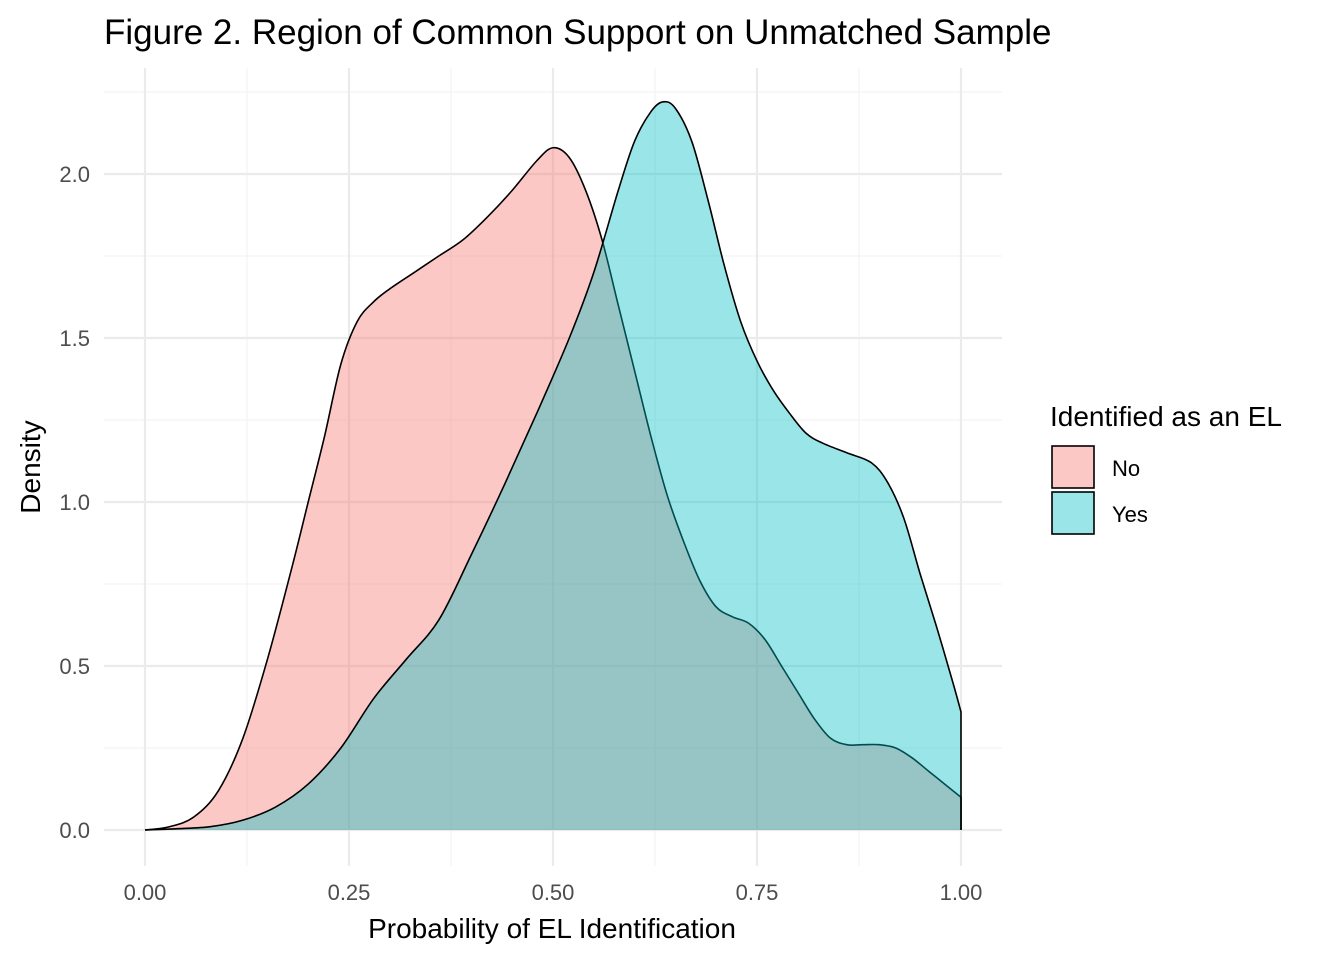  I want to click on y-tick-label: 0.0, so click(74, 830).